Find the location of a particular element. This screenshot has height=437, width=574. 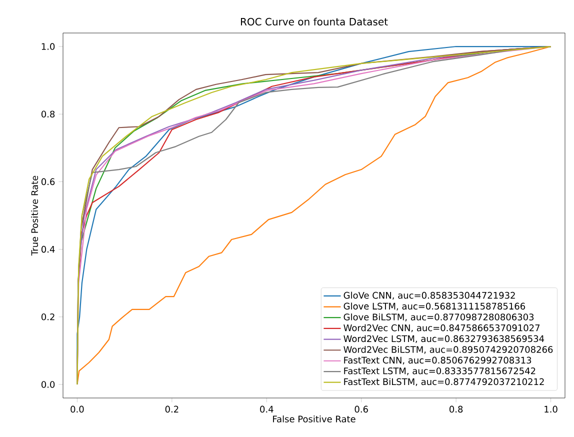

y-tick-label: 0.2 is located at coordinates (47, 316).